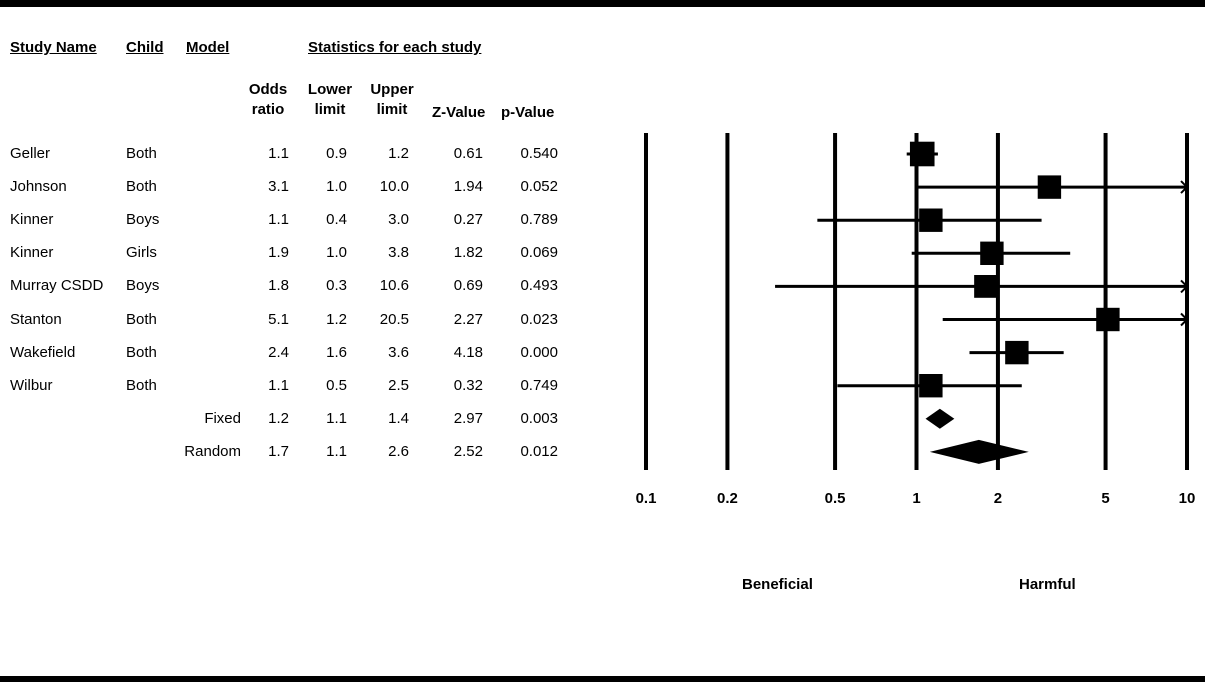 Image resolution: width=1205 pixels, height=682 pixels. I want to click on cell-upper-limit: 20.5, so click(394, 319).